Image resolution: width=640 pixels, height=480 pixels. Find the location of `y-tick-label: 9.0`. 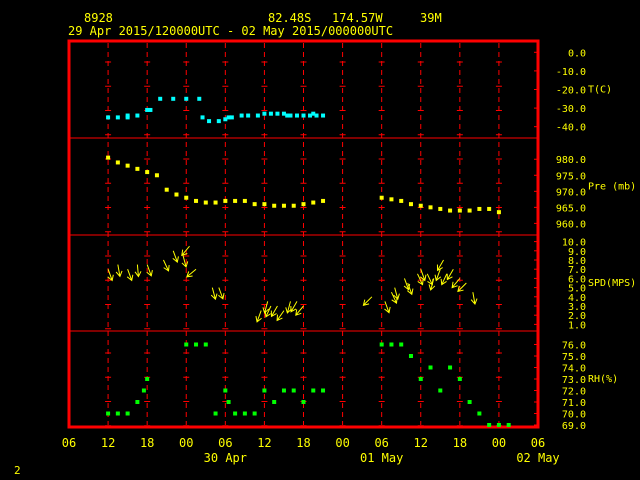

y-tick-label: 9.0 is located at coordinates (577, 252).